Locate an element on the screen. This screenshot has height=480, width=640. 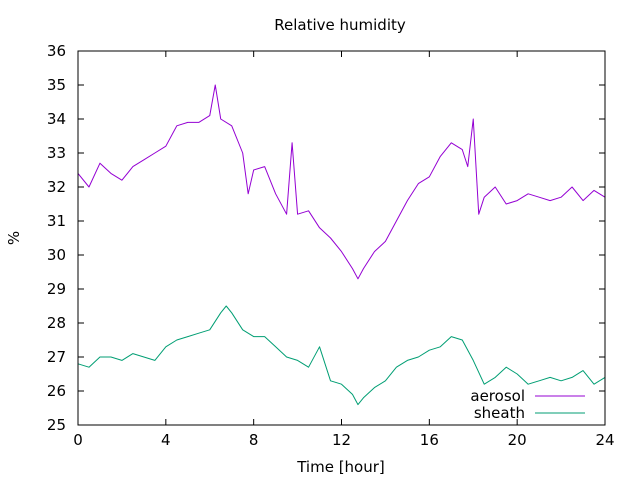
y-axis-label: % is located at coordinates (14, 238).